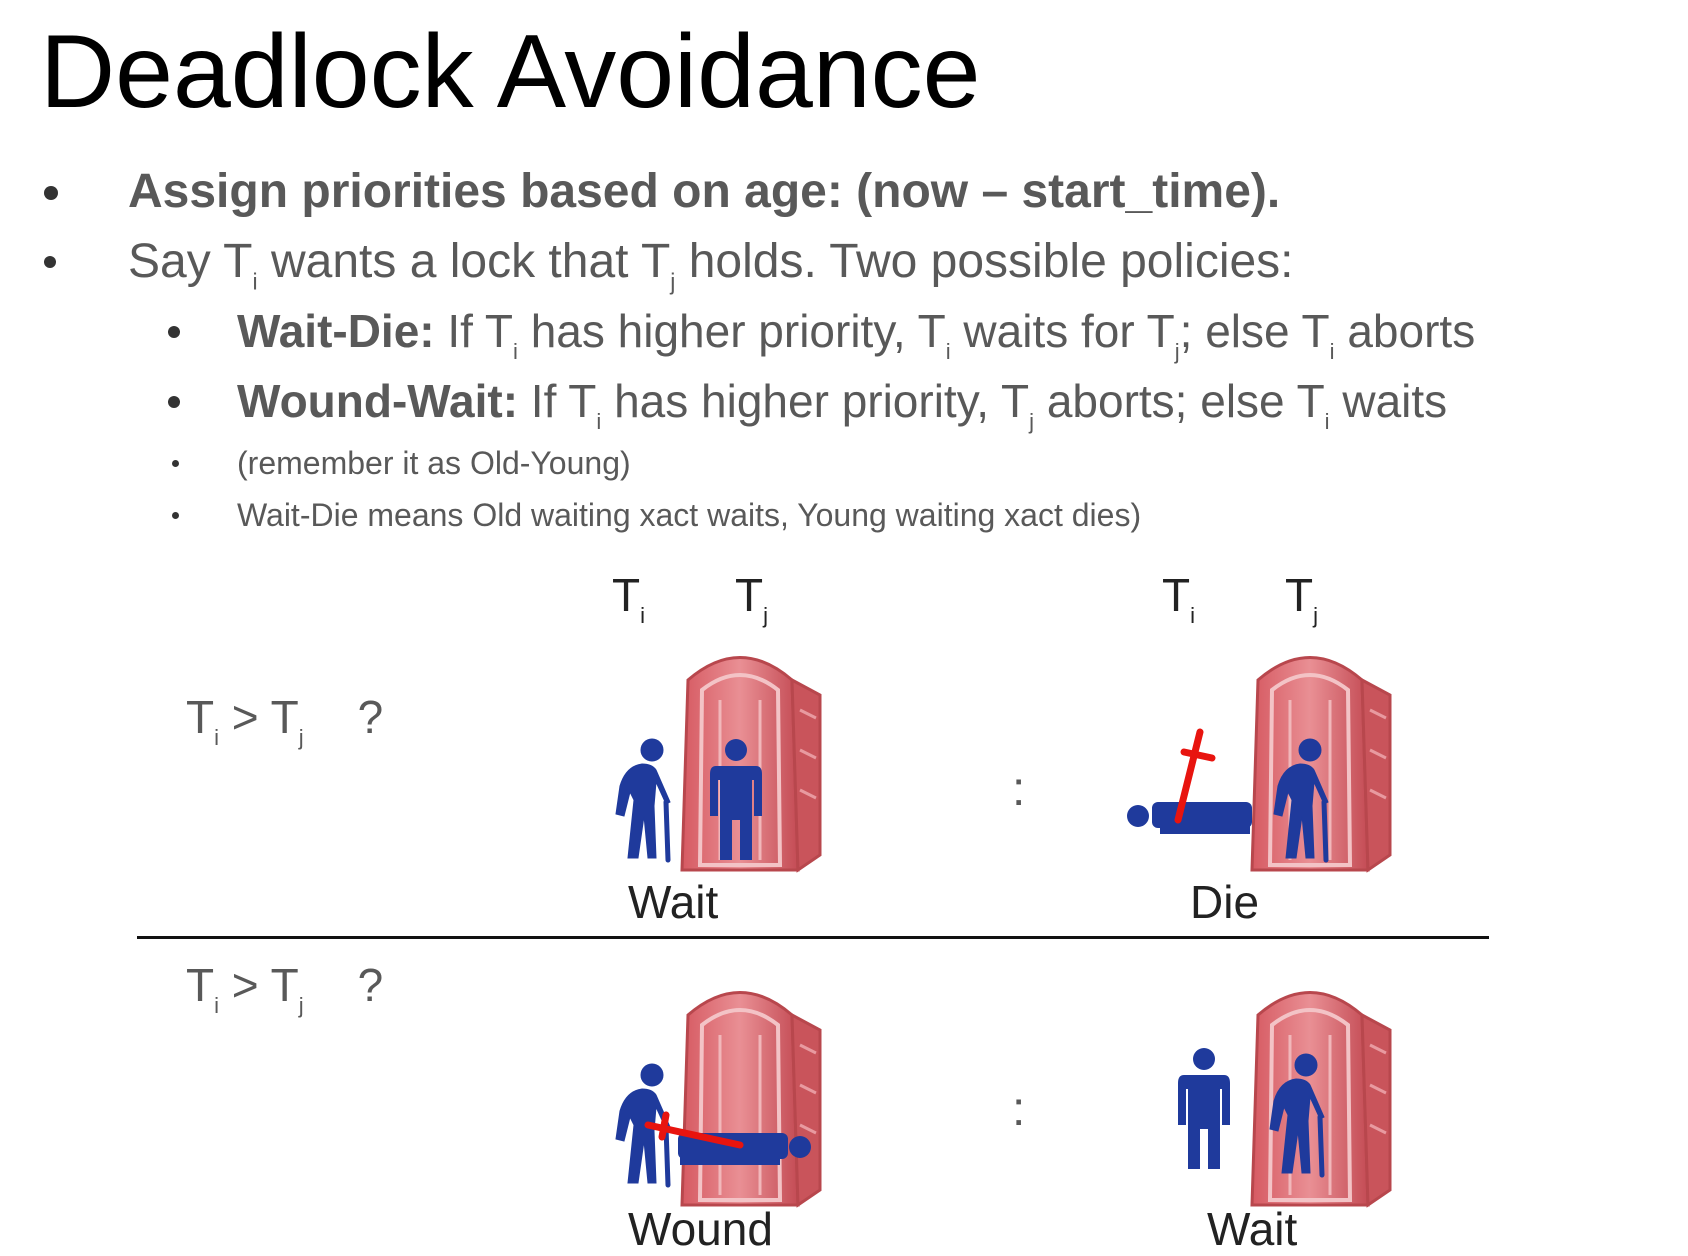 Image resolution: width=1688 pixels, height=1256 pixels. What do you see at coordinates (434, 463) in the screenshot?
I see `bullet-remember: (remember it as Old-Young)` at bounding box center [434, 463].